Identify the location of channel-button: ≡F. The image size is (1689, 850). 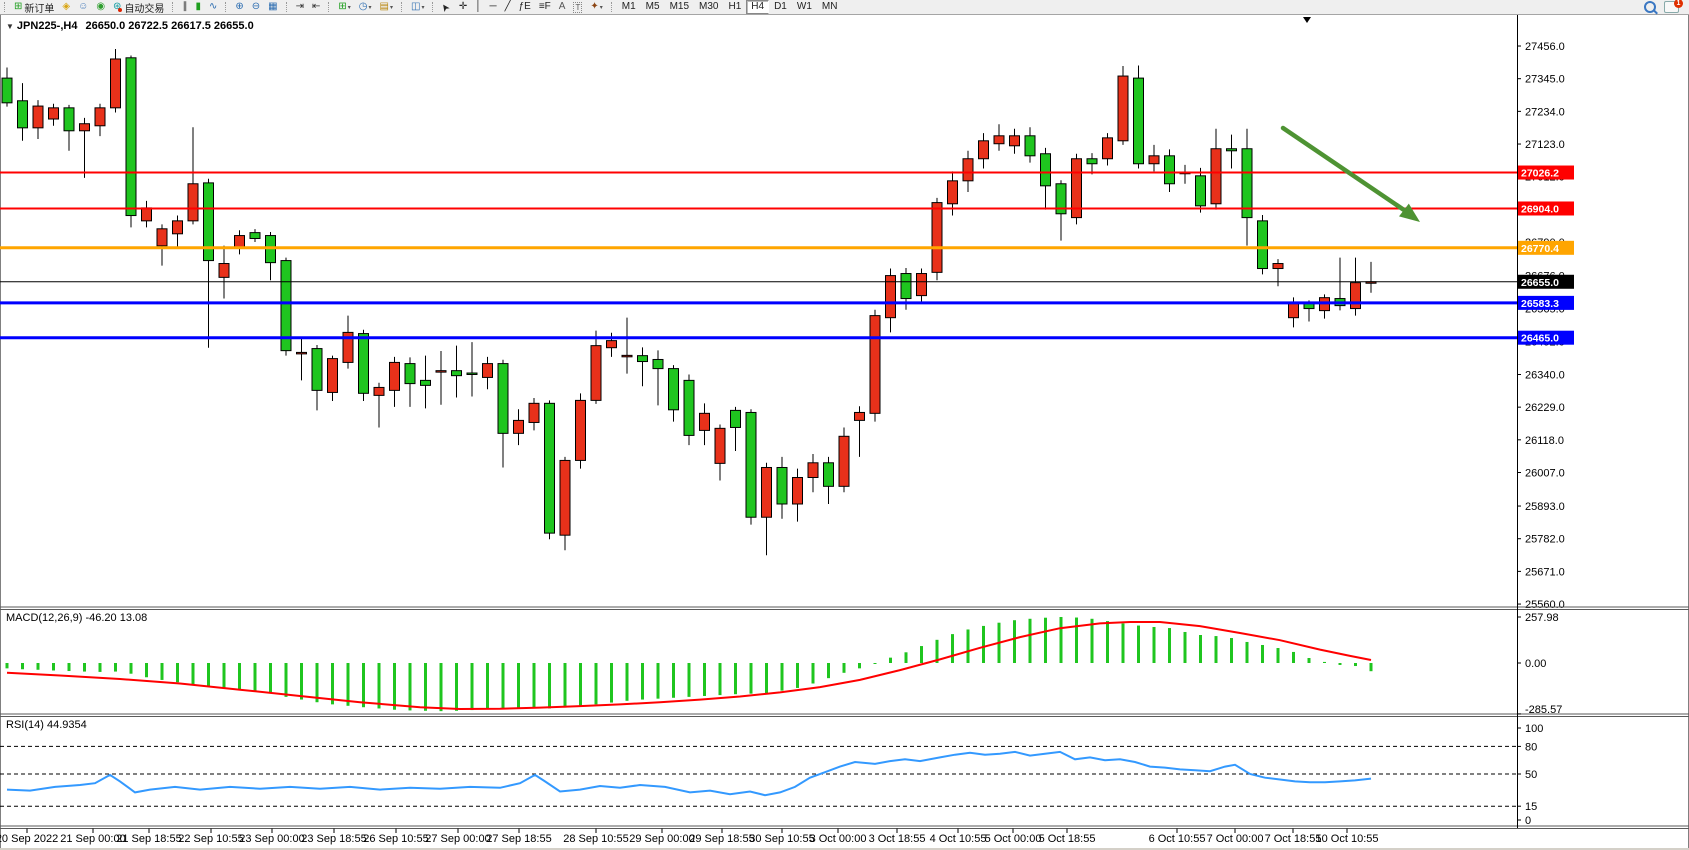
(545, 7).